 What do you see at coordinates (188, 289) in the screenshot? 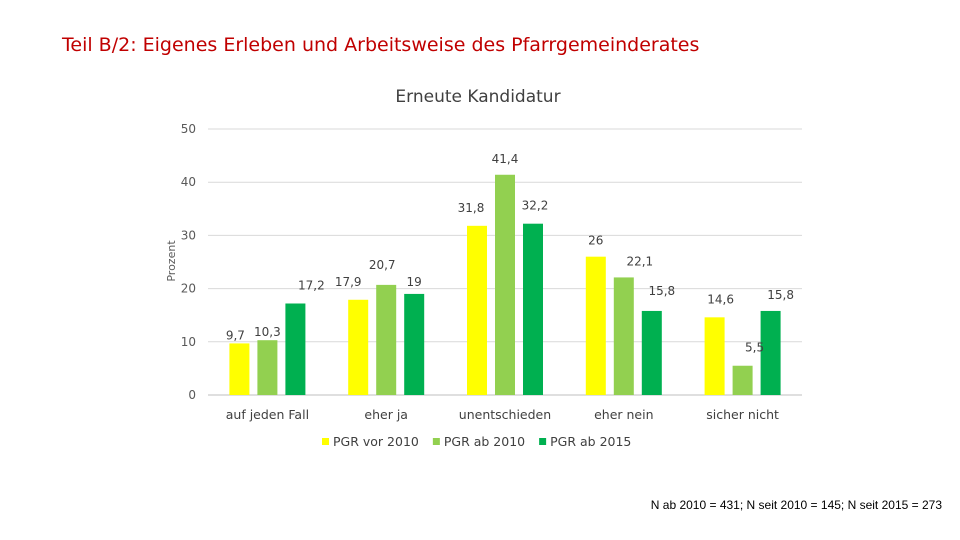
I see `y-tick-label: 20` at bounding box center [188, 289].